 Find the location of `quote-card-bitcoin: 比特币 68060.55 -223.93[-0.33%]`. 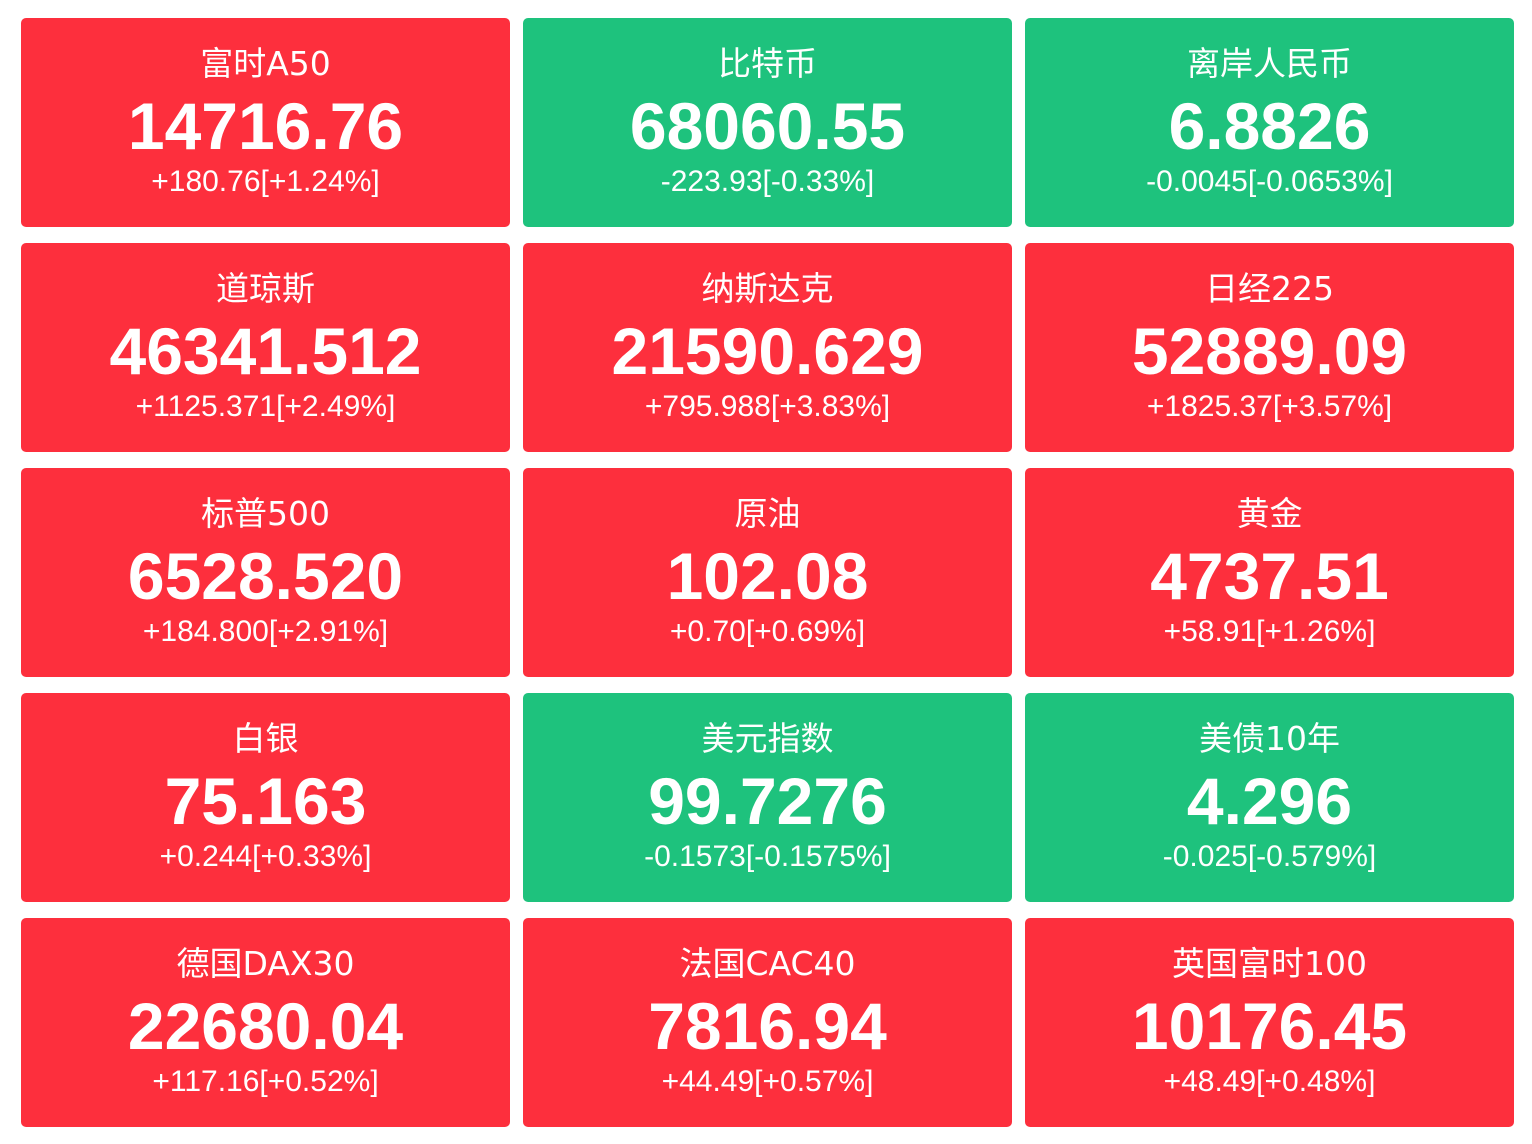

quote-card-bitcoin: 比特币 68060.55 -223.93[-0.33%] is located at coordinates (767, 122).